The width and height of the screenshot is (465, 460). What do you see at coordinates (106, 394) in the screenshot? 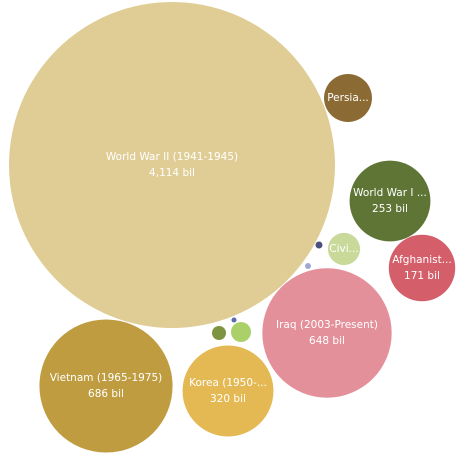
I see `value-label: 686 bil` at bounding box center [106, 394].